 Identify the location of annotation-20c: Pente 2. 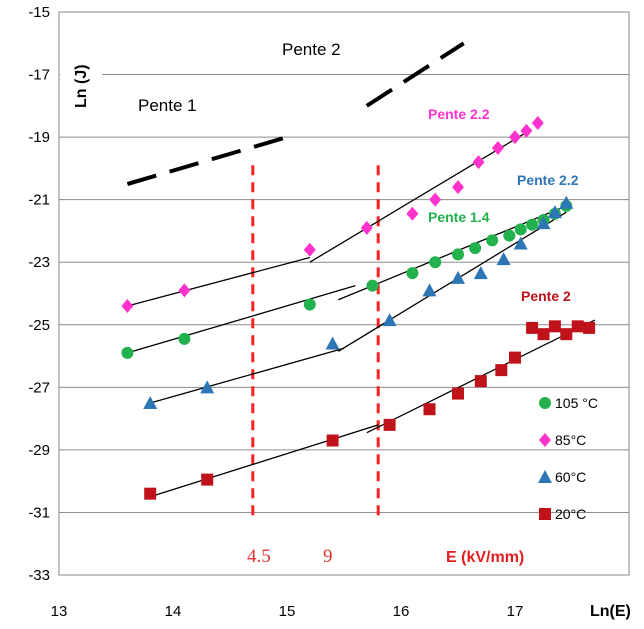
(546, 296).